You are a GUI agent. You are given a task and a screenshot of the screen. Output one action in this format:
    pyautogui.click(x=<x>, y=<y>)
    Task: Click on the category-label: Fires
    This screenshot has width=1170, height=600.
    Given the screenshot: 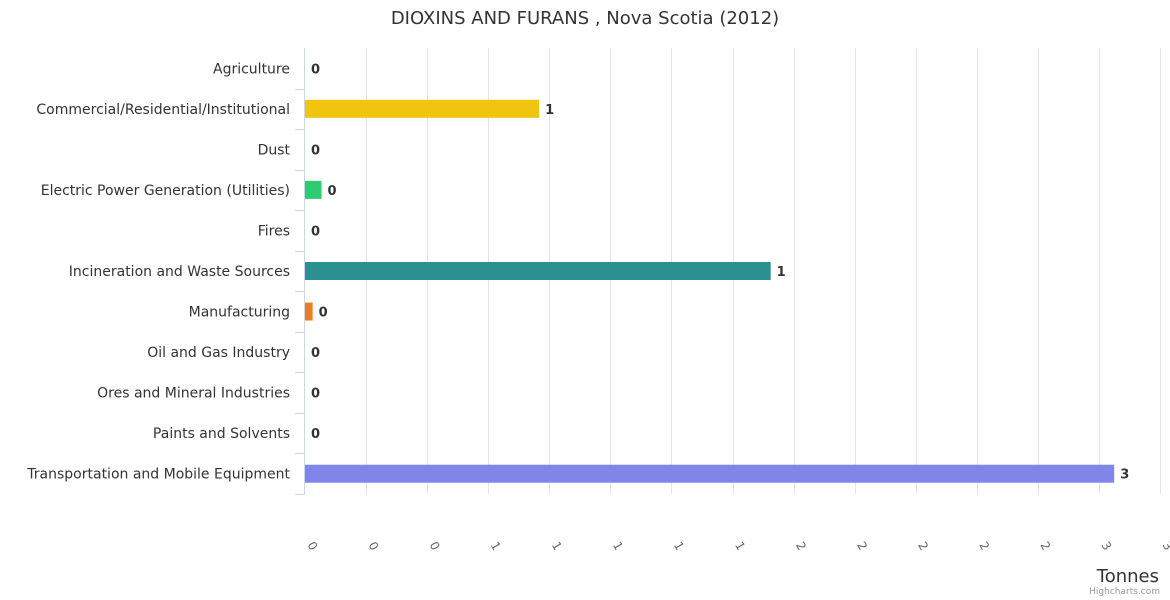 What is the action you would take?
    pyautogui.click(x=274, y=231)
    